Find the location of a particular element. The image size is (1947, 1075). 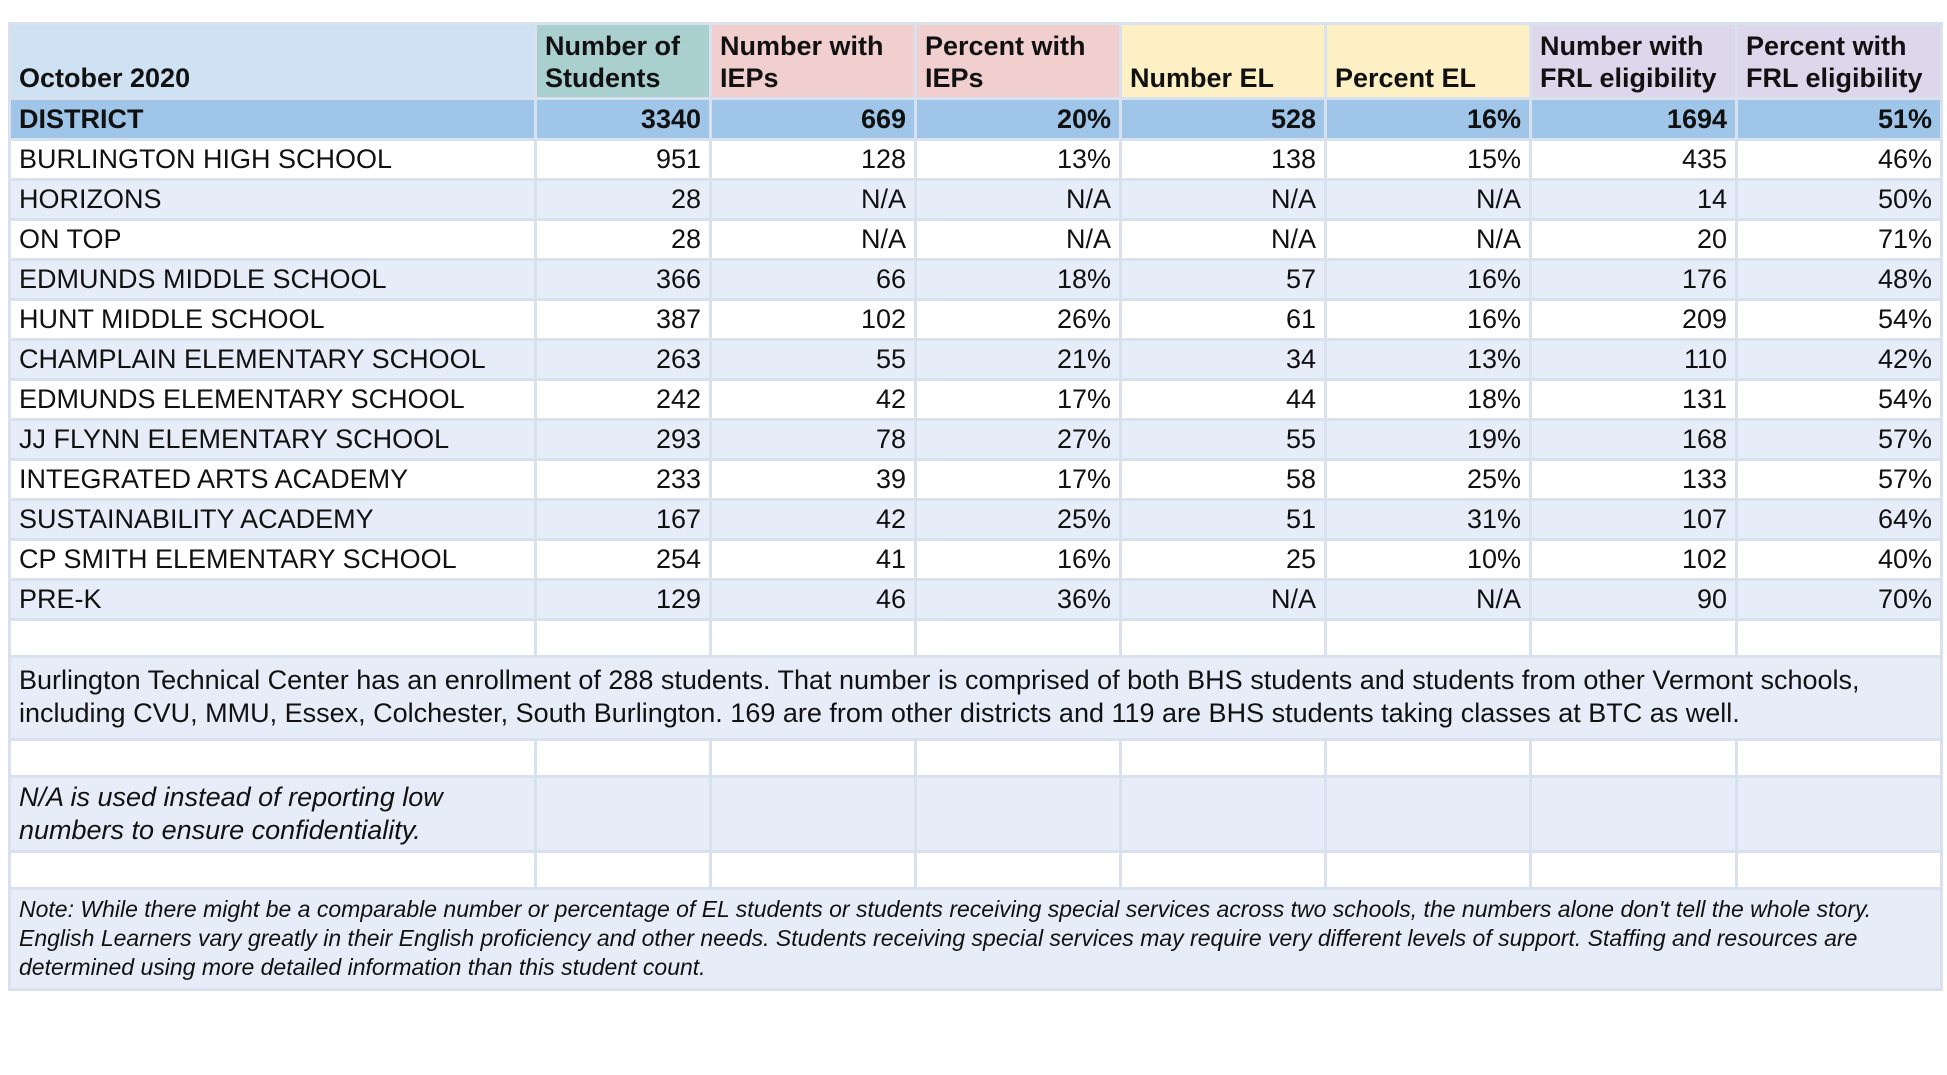

cell-students: 254 is located at coordinates (623, 559).